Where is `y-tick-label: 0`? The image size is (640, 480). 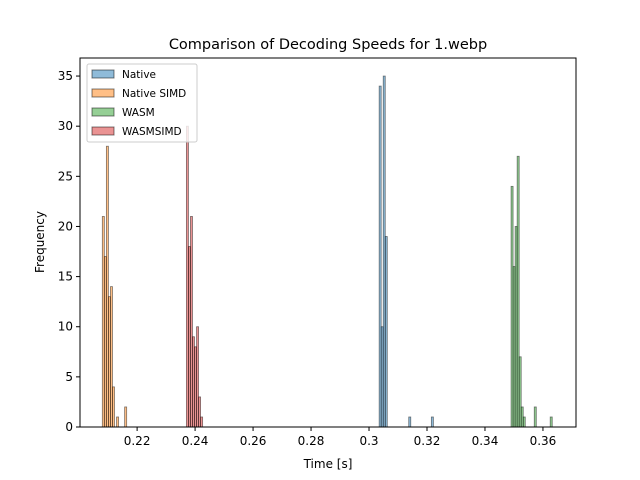 y-tick-label: 0 is located at coordinates (69, 427).